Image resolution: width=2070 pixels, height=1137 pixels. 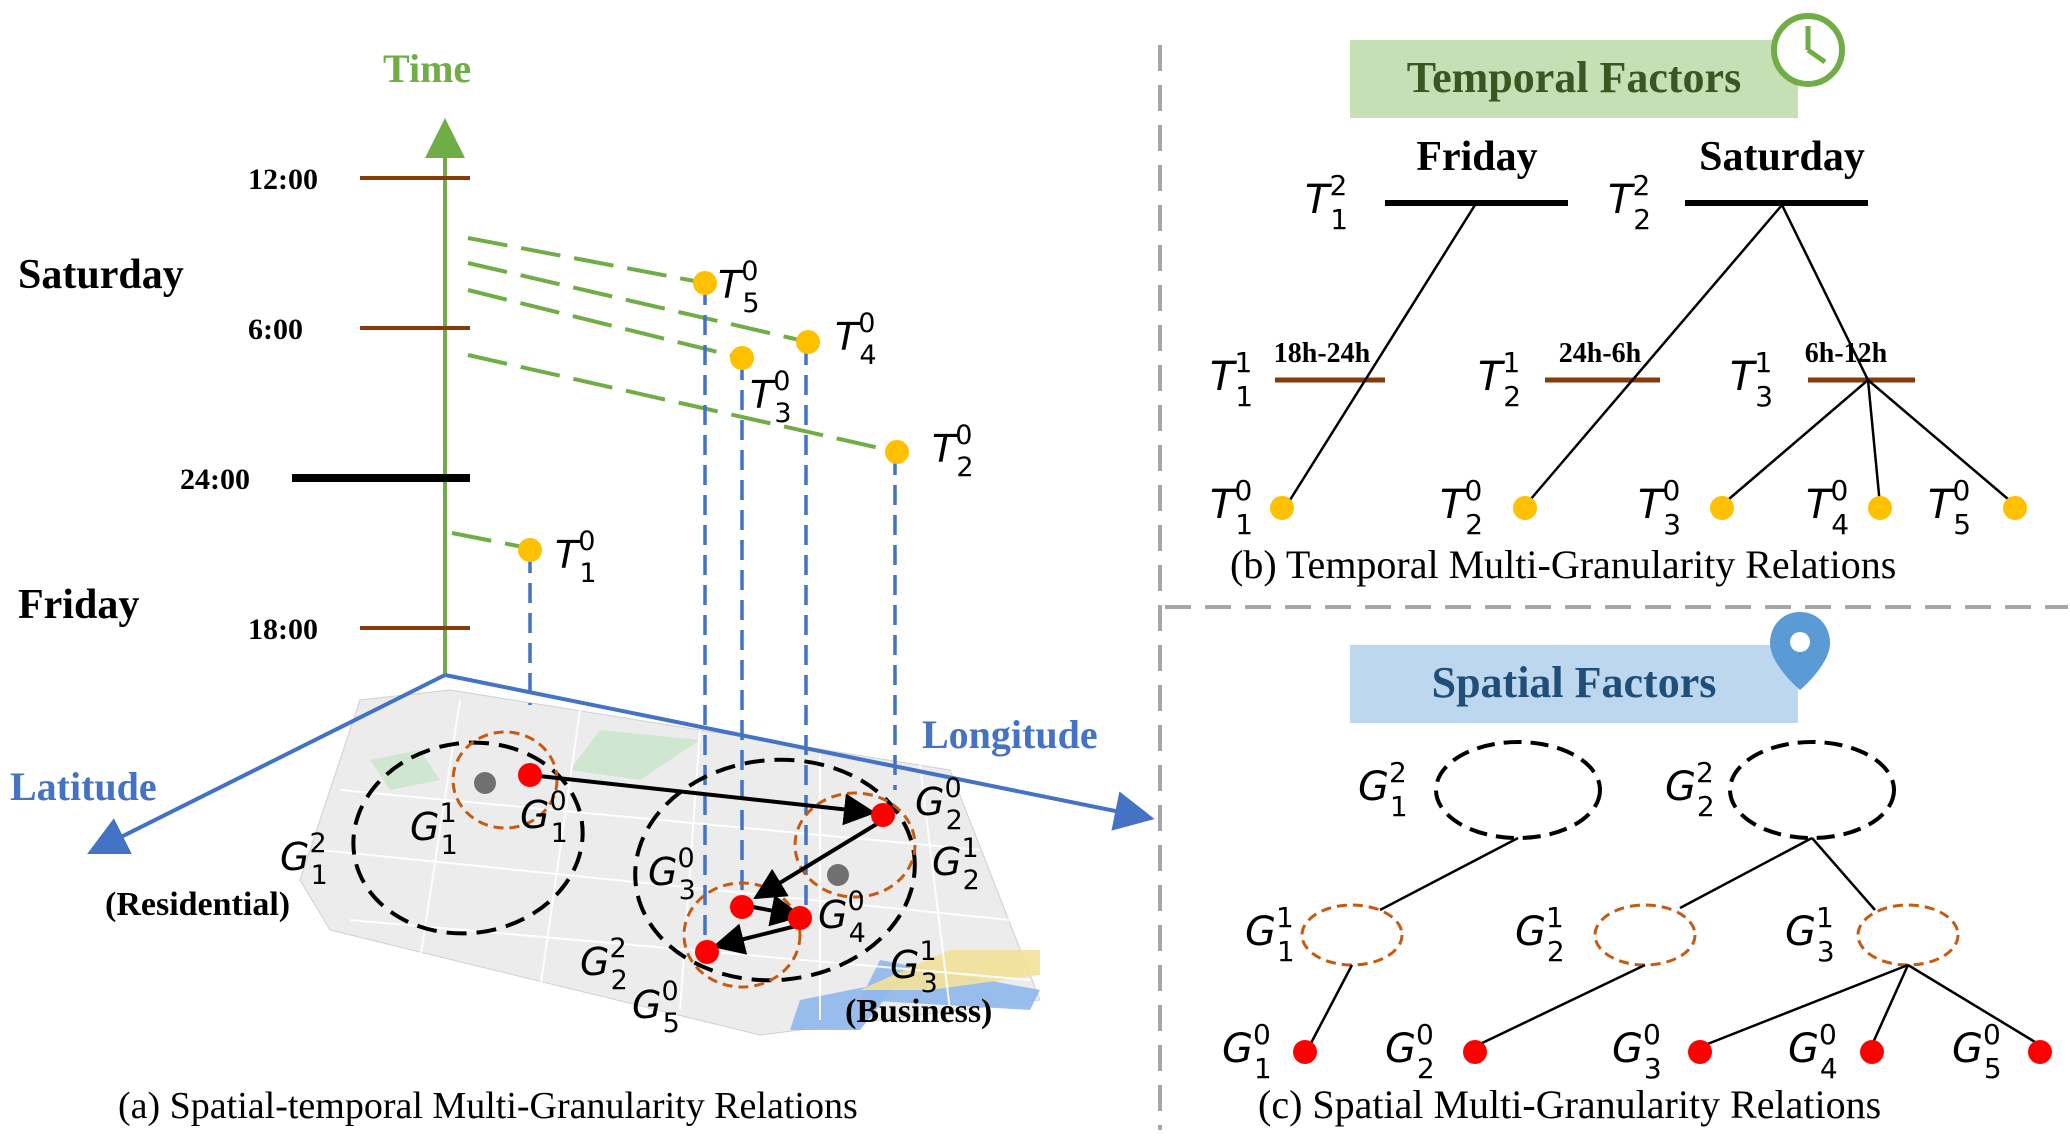 What do you see at coordinates (78, 605) in the screenshot?
I see `day-label-friday: Friday` at bounding box center [78, 605].